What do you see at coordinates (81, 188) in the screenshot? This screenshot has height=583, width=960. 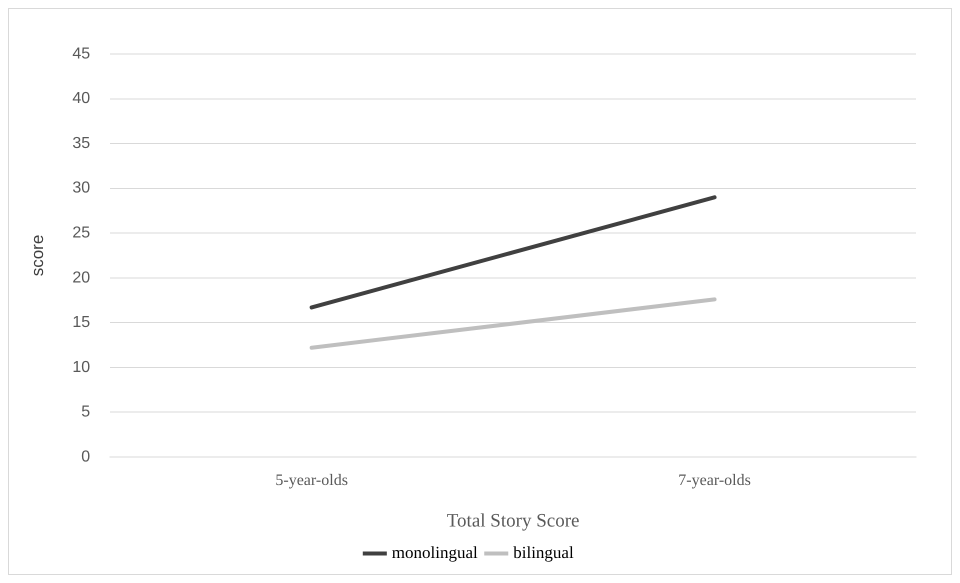 I see `y-tick-label: 30` at bounding box center [81, 188].